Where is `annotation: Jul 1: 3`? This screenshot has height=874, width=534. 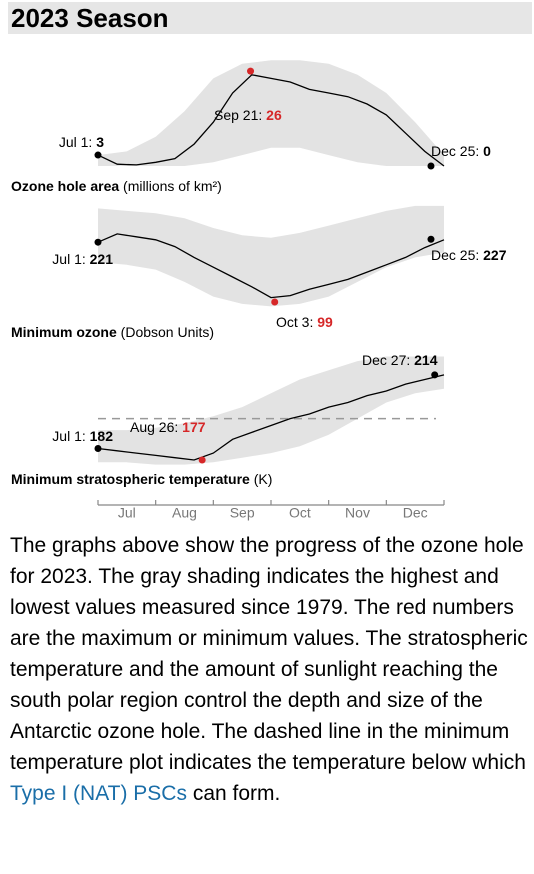
annotation: Jul 1: 3 is located at coordinates (81, 142).